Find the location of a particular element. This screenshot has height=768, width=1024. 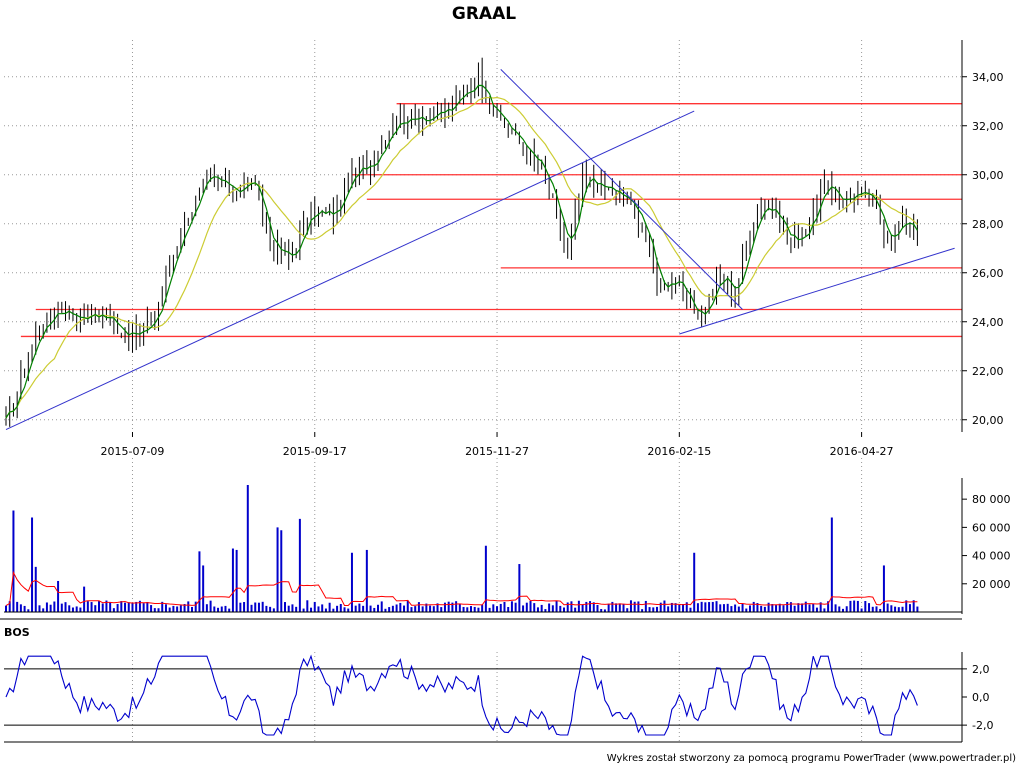

chart-title: GRAAL is located at coordinates (484, 14).